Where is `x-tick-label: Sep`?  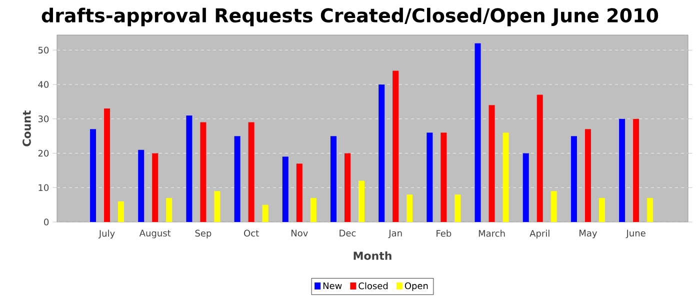 x-tick-label: Sep is located at coordinates (203, 234).